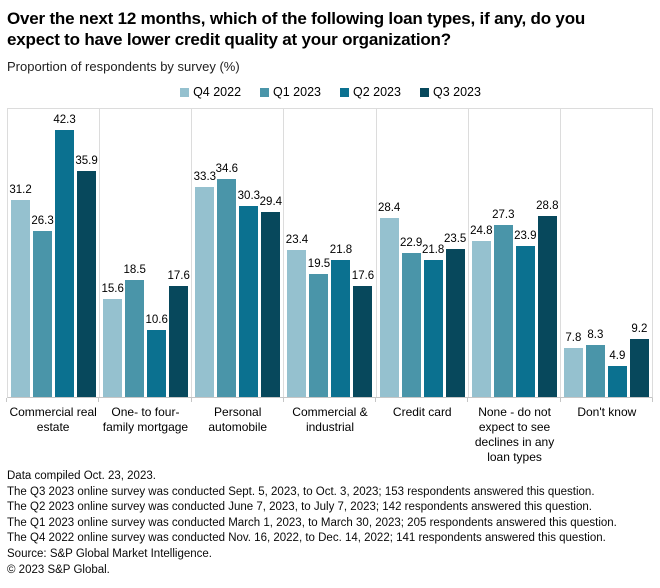 Image resolution: width=660 pixels, height=588 pixels. What do you see at coordinates (639, 329) in the screenshot?
I see `bar-value-label: 9.2` at bounding box center [639, 329].